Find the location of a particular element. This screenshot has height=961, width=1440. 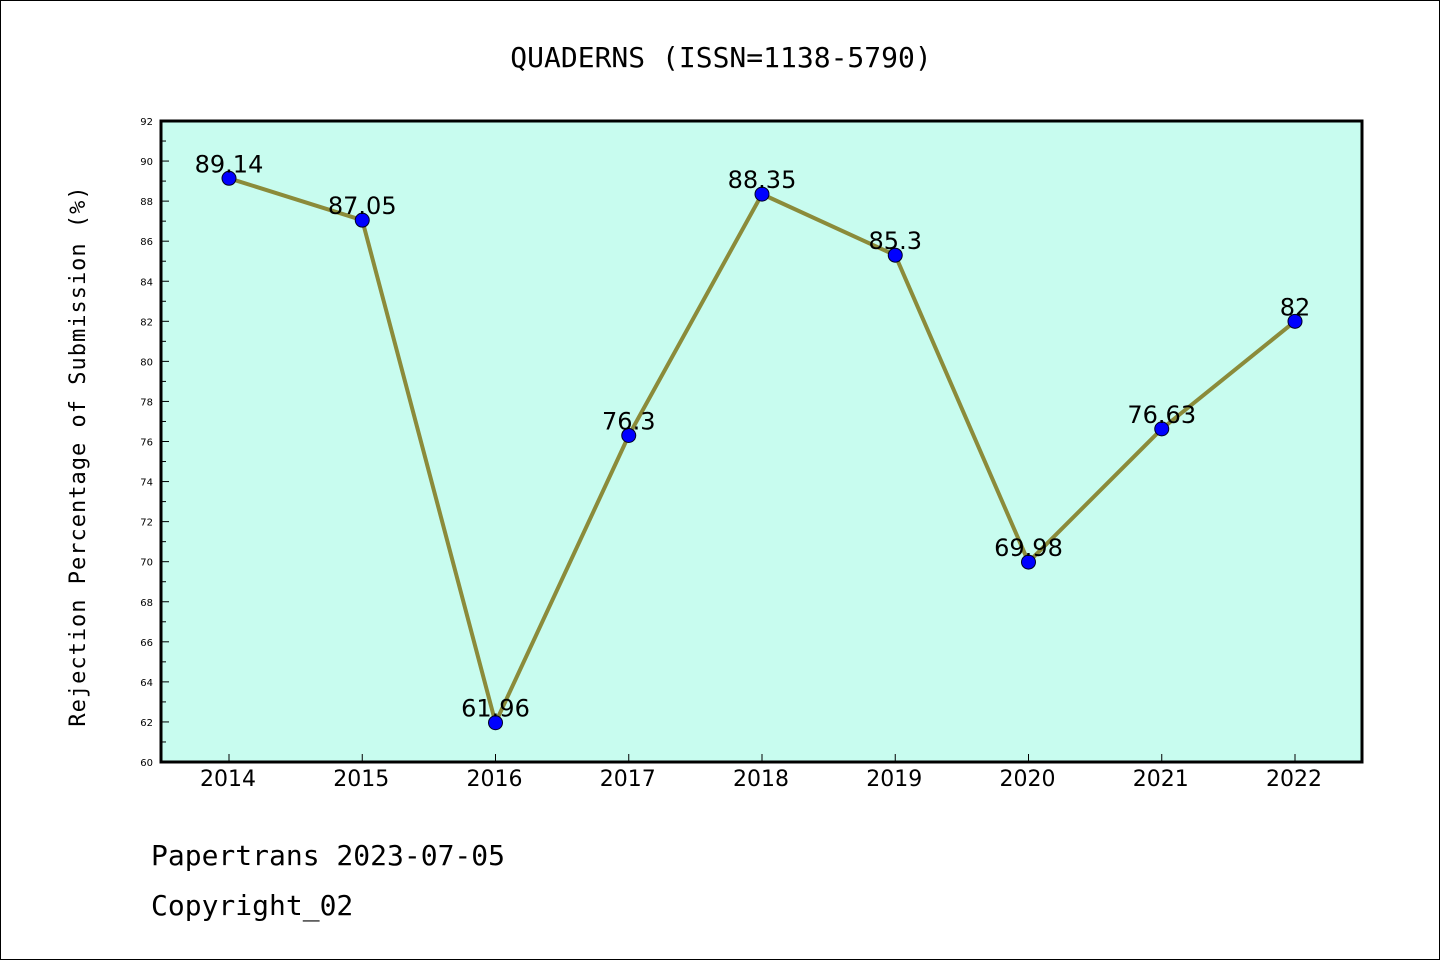

x-tick-label: 2014 is located at coordinates (228, 779).